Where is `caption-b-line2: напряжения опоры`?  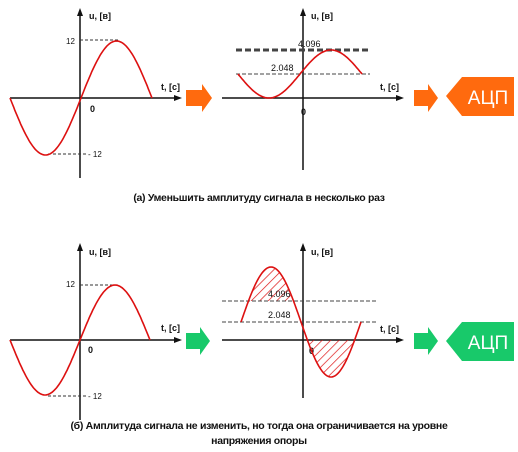 caption-b-line2: напряжения опоры is located at coordinates (259, 441).